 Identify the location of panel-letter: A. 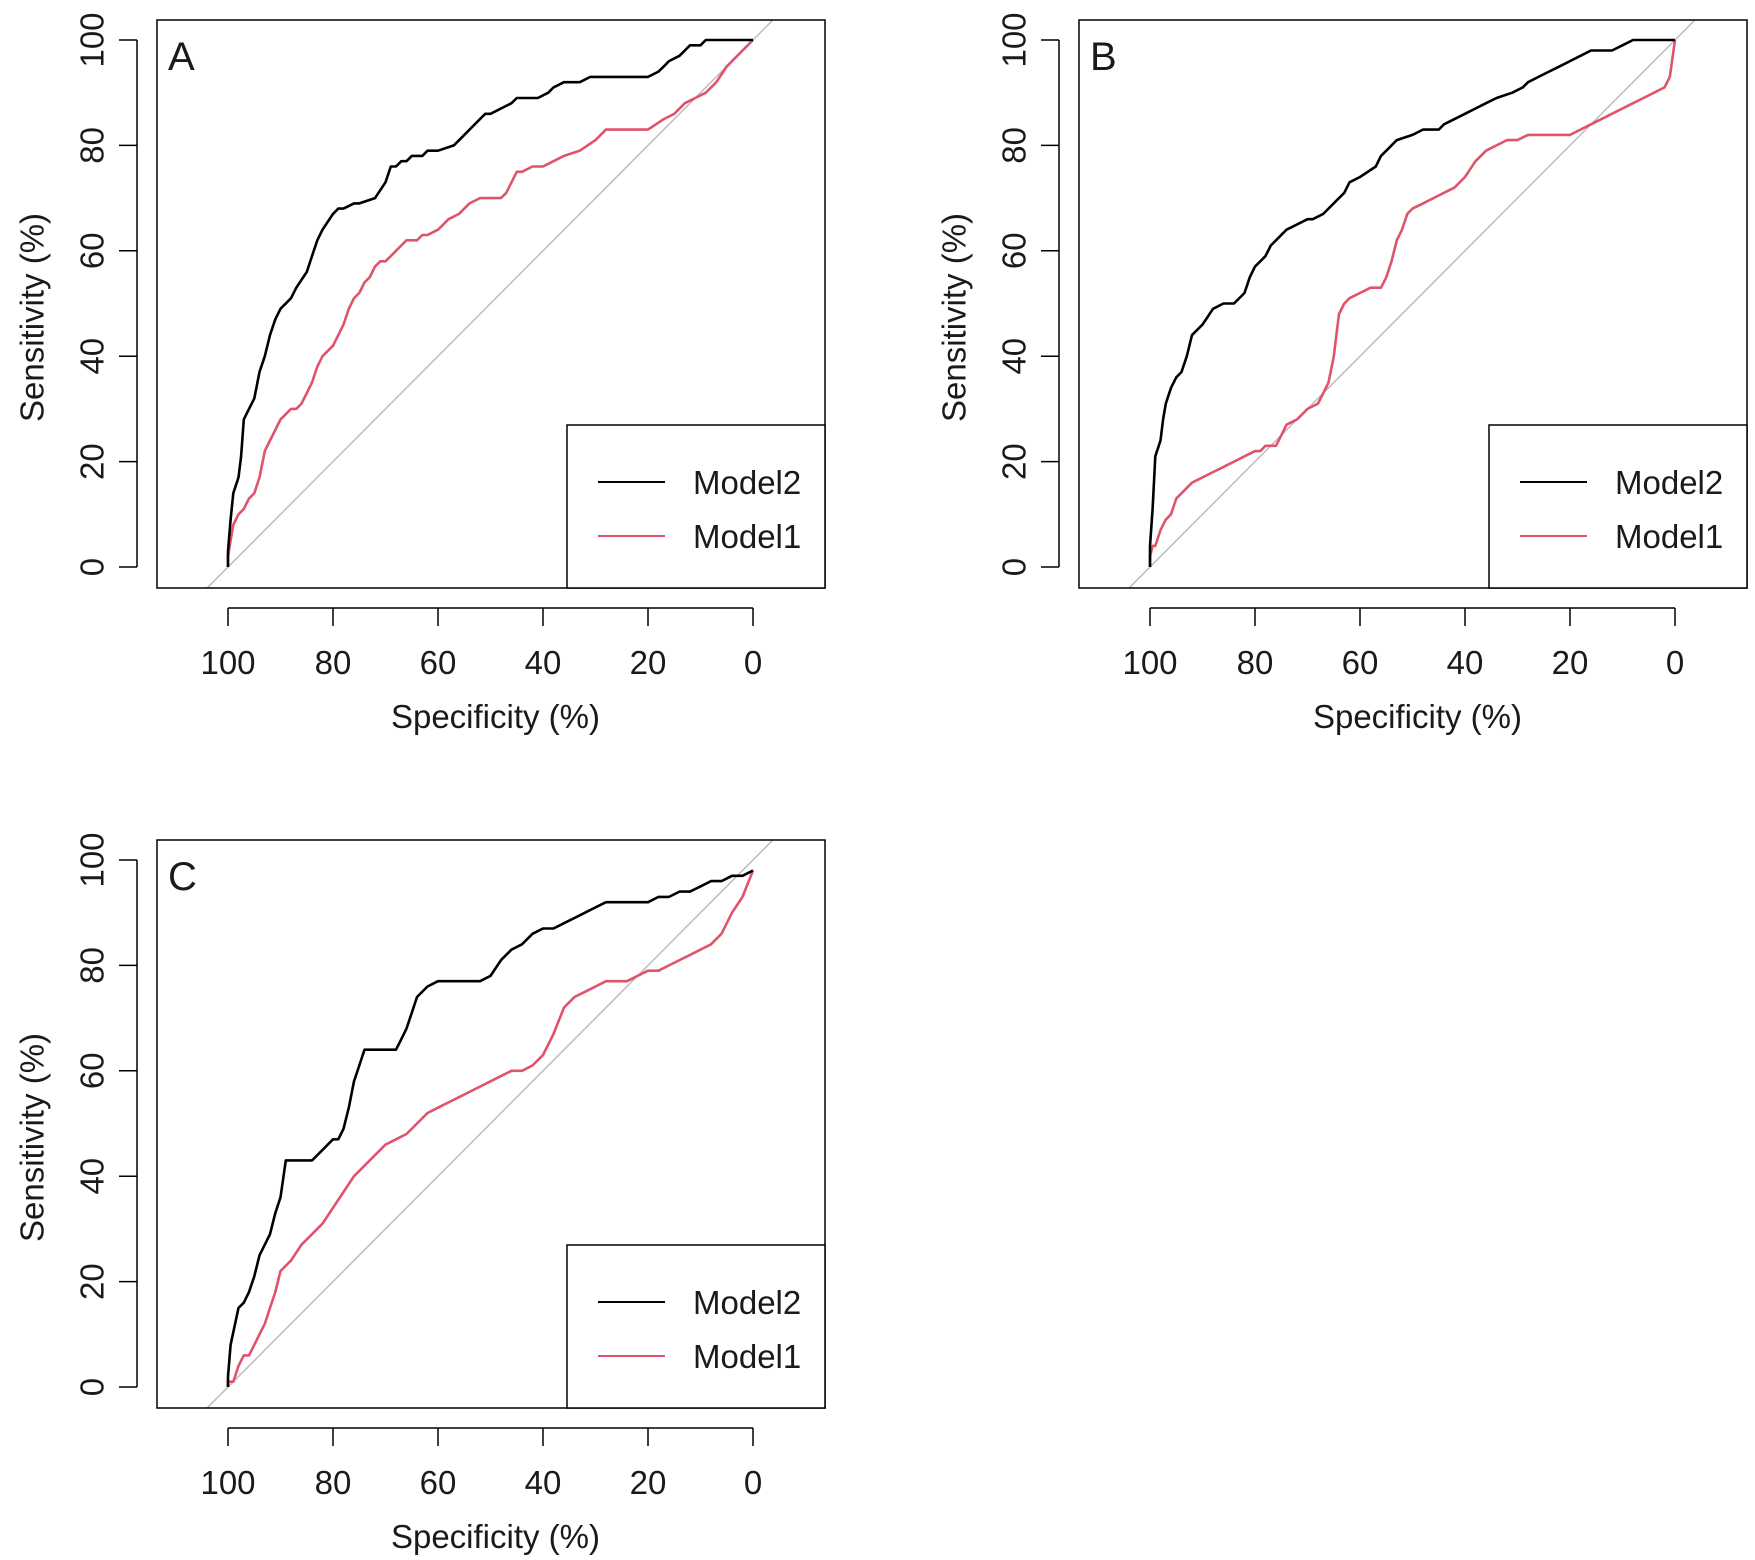
(181, 57).